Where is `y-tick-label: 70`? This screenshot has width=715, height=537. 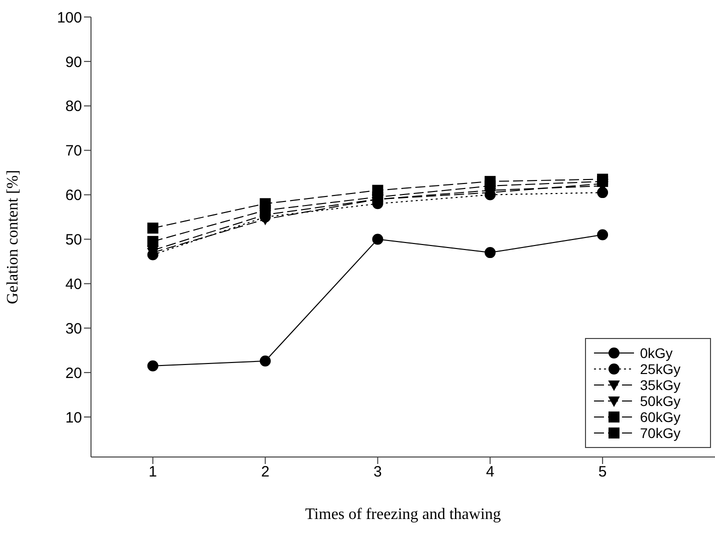 y-tick-label: 70 is located at coordinates (73, 151).